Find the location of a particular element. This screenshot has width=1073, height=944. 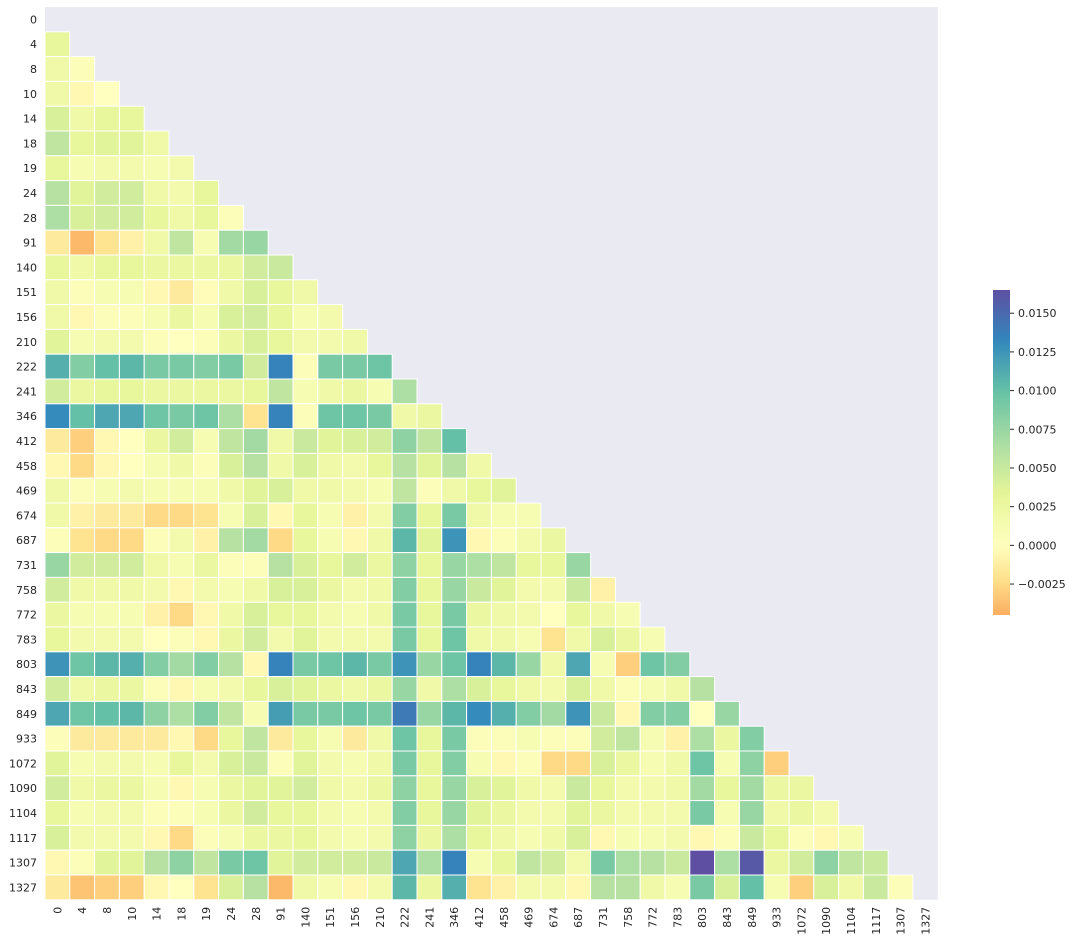

y-tick-label: 210 is located at coordinates (26, 342).